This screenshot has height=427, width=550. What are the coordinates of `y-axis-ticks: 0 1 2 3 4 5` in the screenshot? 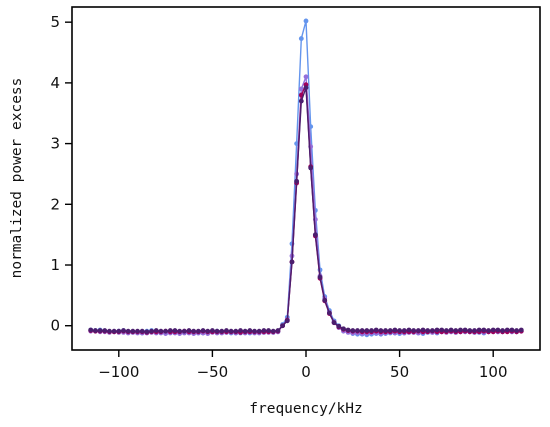 It's located at (61, 174).